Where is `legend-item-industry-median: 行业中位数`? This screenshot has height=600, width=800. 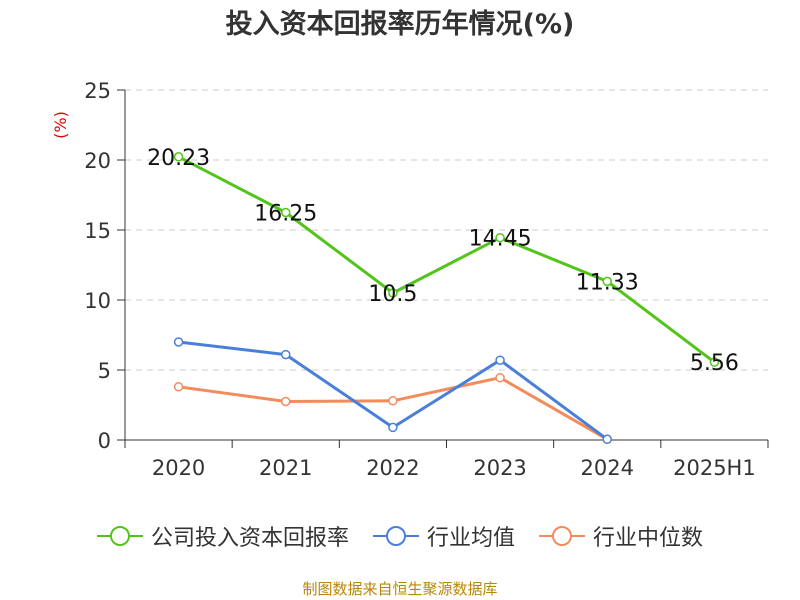 legend-item-industry-median: 行业中位数 is located at coordinates (621, 536).